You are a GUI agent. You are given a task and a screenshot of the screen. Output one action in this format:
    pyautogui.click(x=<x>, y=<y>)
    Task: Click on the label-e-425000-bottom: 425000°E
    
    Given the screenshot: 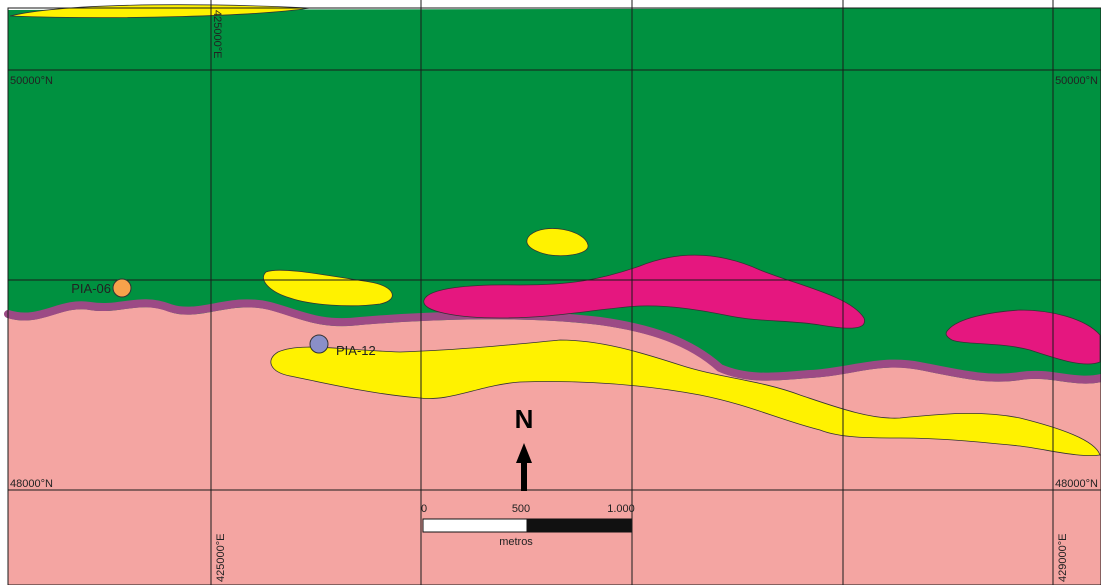 What is the action you would take?
    pyautogui.click(x=221, y=558)
    